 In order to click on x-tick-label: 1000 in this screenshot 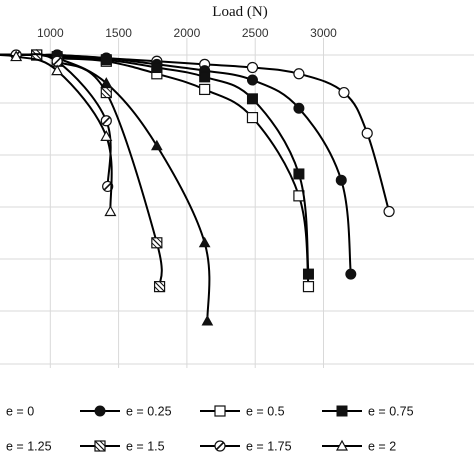, I will do `click(50, 33)`.